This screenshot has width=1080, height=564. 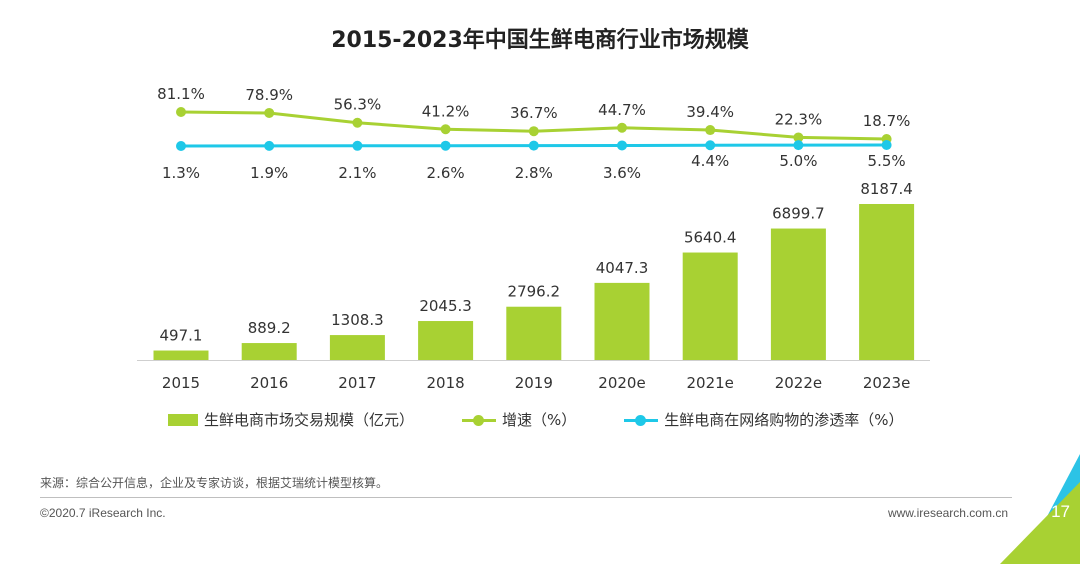 I want to click on bar-2022e, so click(x=798, y=294).